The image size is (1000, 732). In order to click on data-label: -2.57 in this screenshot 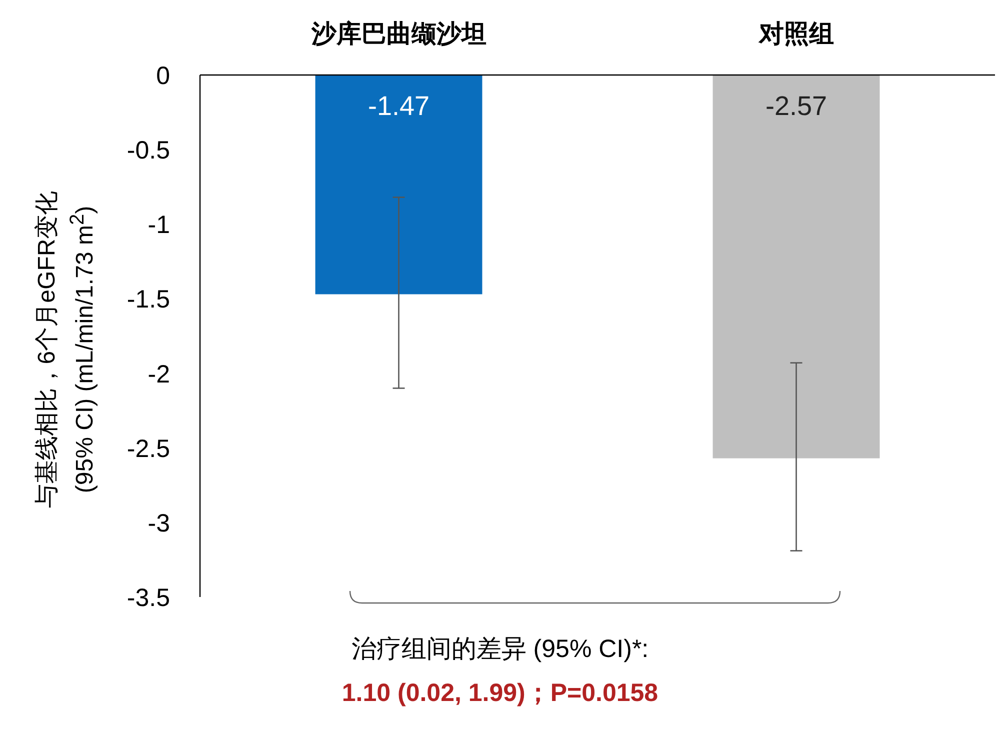, I will do `click(796, 106)`.